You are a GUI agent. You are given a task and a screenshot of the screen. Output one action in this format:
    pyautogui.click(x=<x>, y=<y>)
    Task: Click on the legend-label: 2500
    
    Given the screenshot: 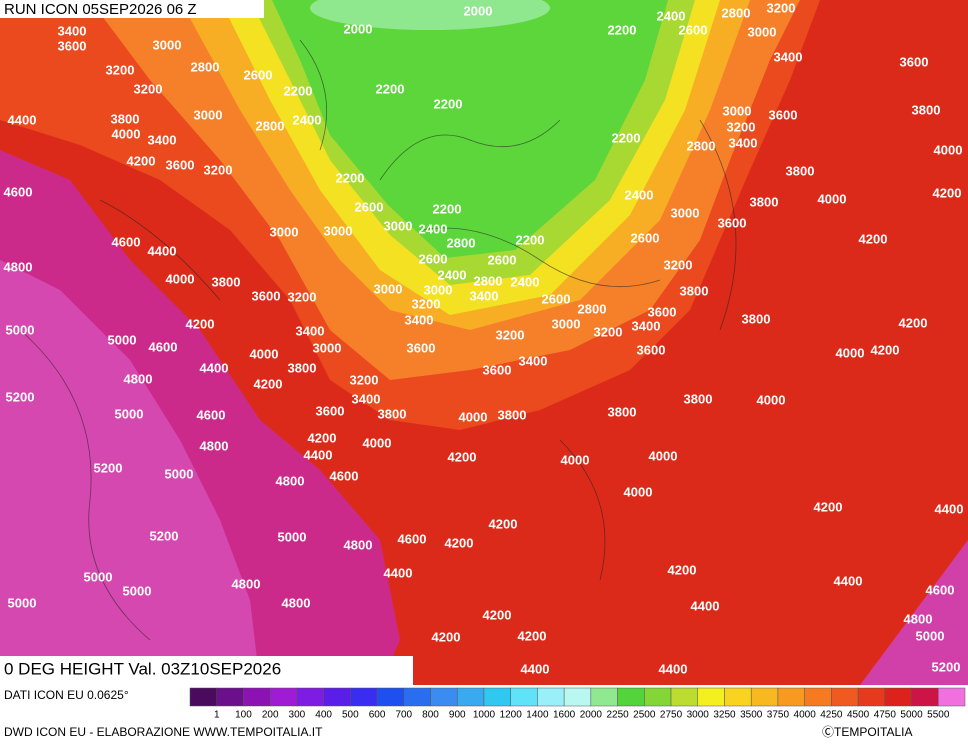 What is the action you would take?
    pyautogui.click(x=644, y=715)
    